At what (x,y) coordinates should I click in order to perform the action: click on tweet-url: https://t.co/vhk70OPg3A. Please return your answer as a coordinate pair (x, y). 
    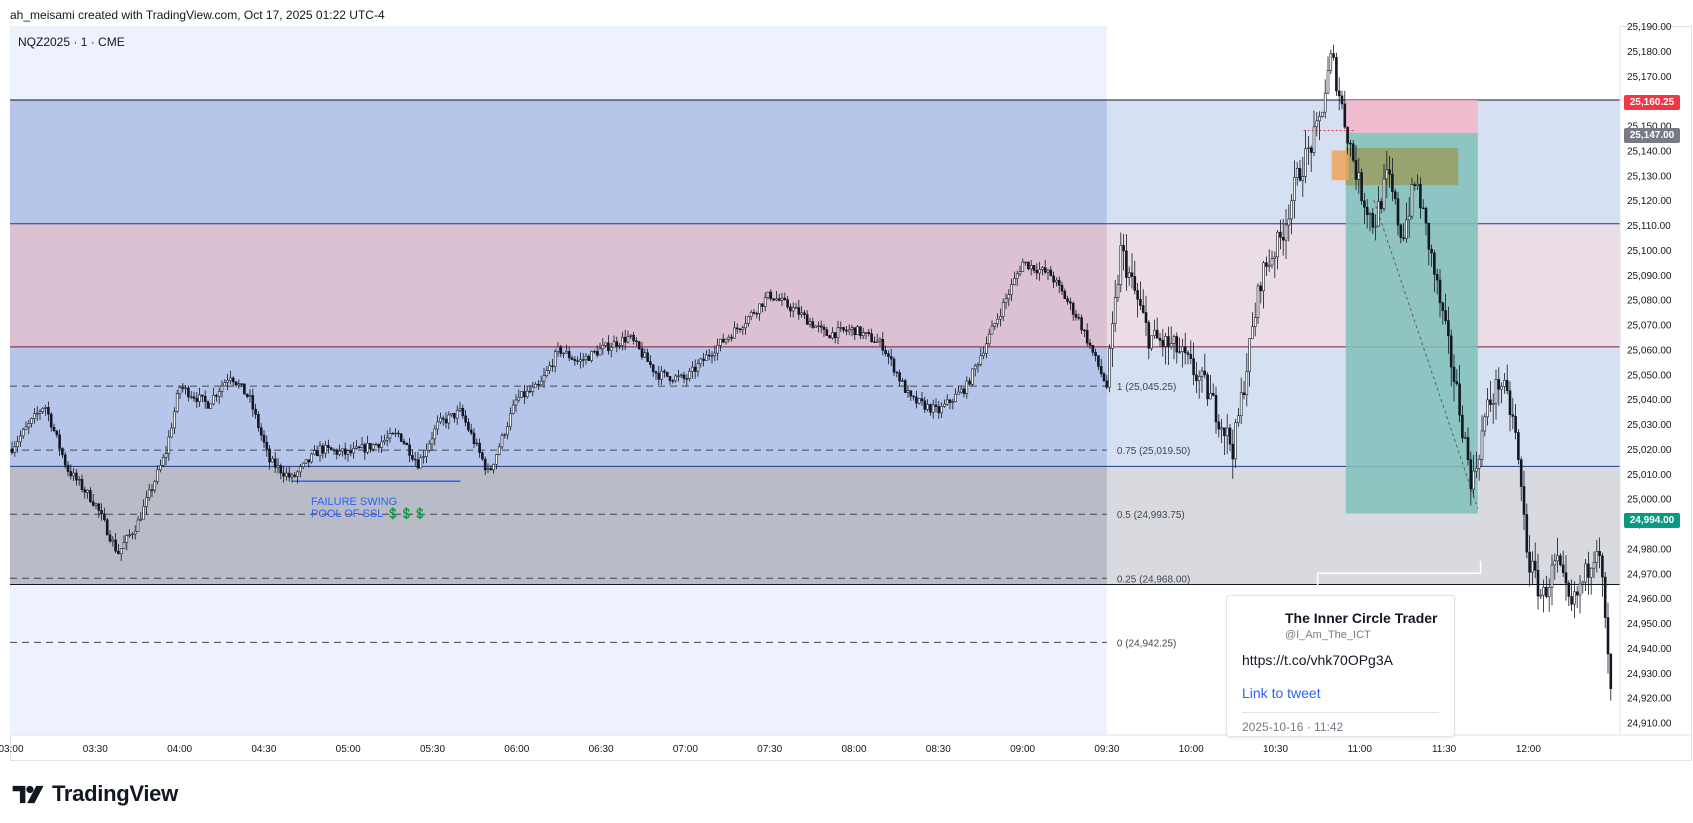
    Looking at the image, I should click on (1317, 660).